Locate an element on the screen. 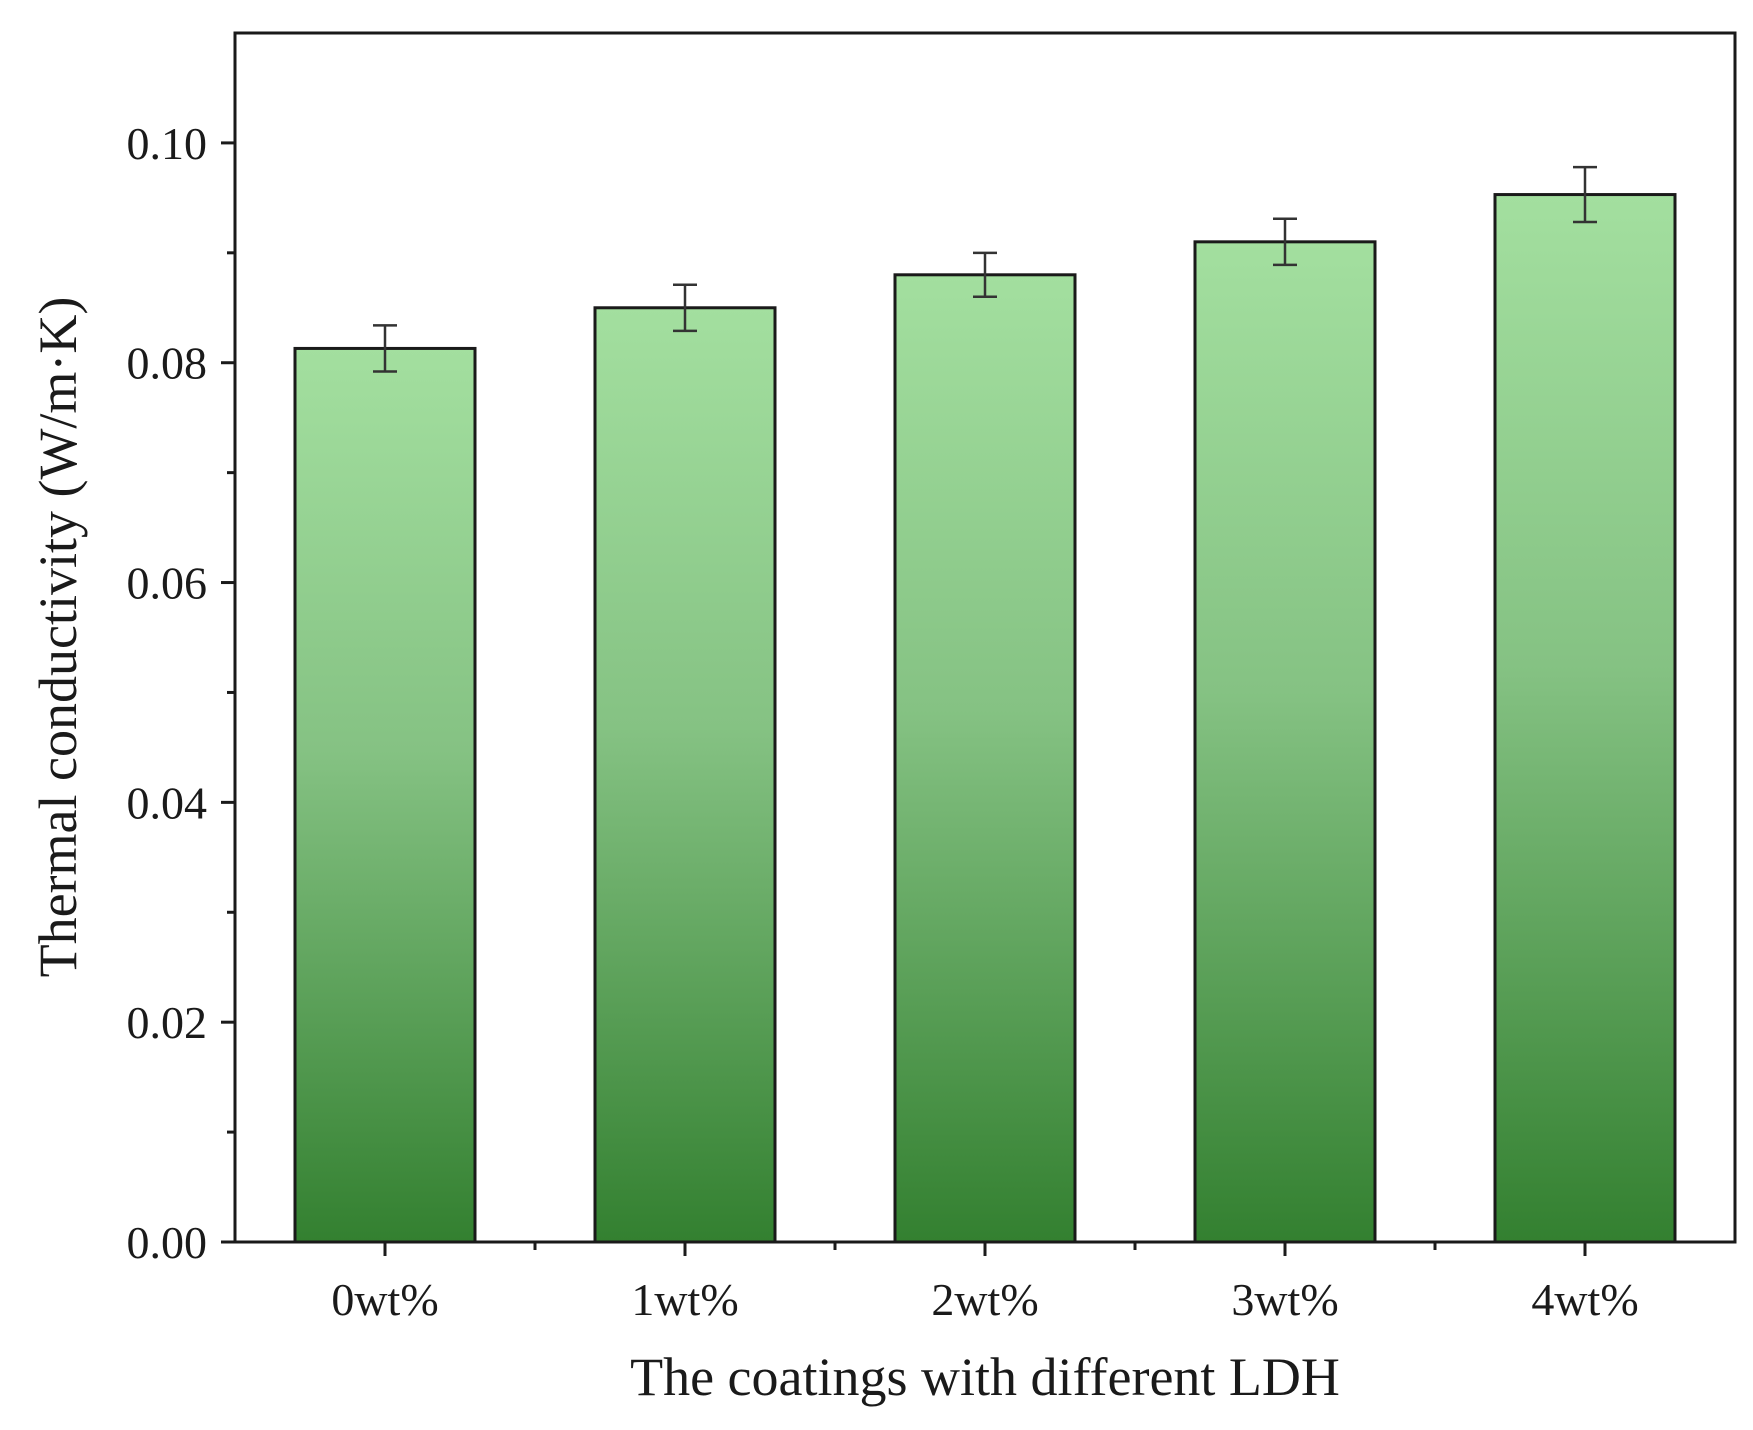 This screenshot has height=1430, width=1753. bar-3wt% is located at coordinates (1285, 742).